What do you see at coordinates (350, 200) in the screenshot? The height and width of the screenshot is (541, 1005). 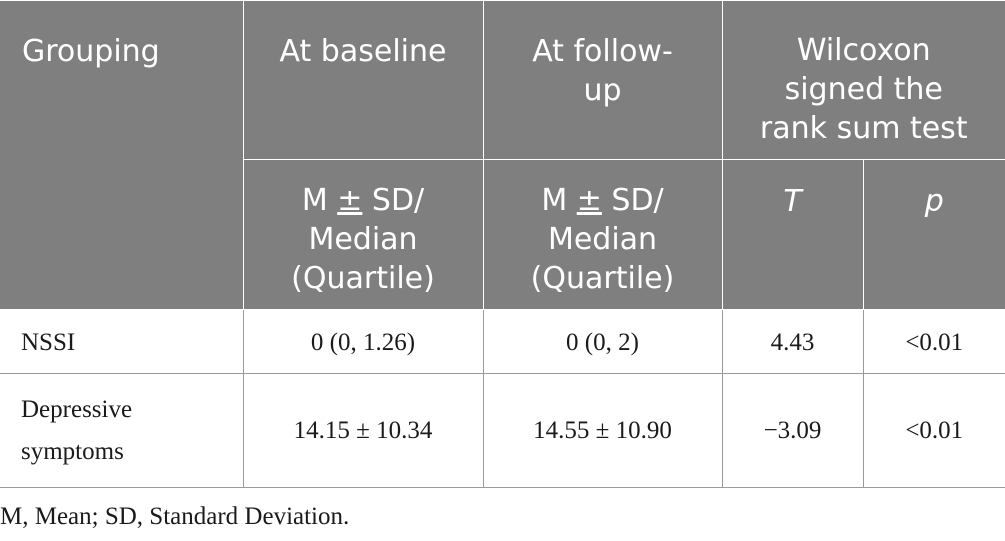 I see `baseline-sub-pm: ±` at bounding box center [350, 200].